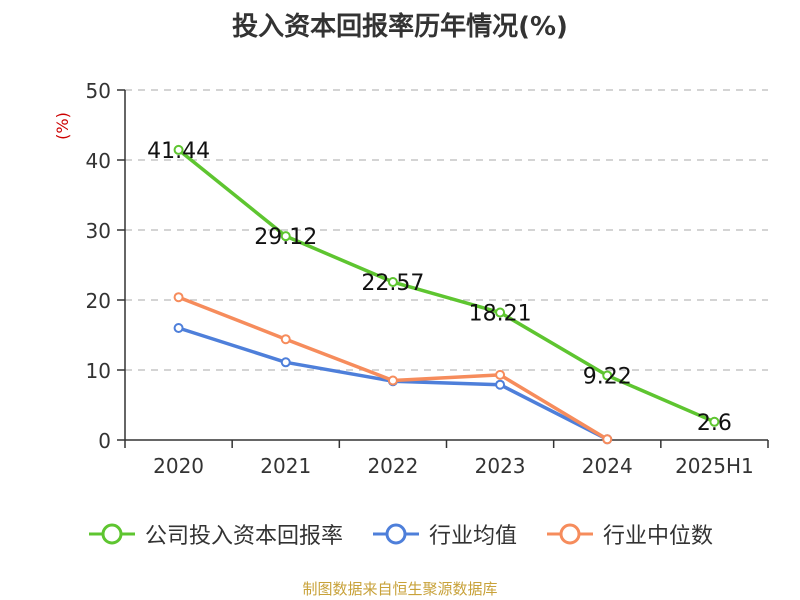 The height and width of the screenshot is (600, 800). I want to click on x-tick-label-1: 2021, so click(285, 466).